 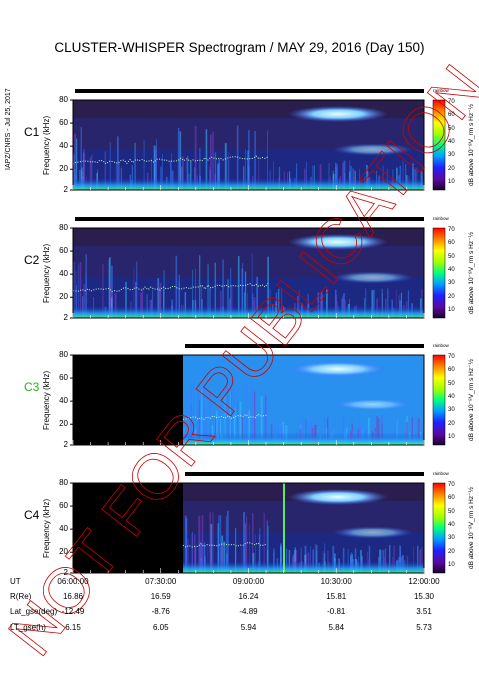 What do you see at coordinates (336, 581) in the screenshot?
I see `ephemeris-value: 10:30:00` at bounding box center [336, 581].